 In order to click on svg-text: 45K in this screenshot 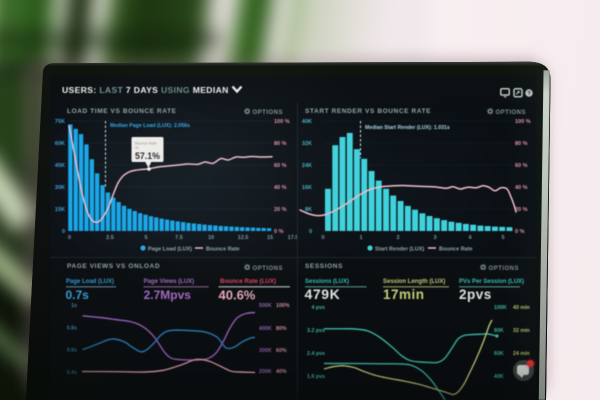, I will do `click(60, 166)`.